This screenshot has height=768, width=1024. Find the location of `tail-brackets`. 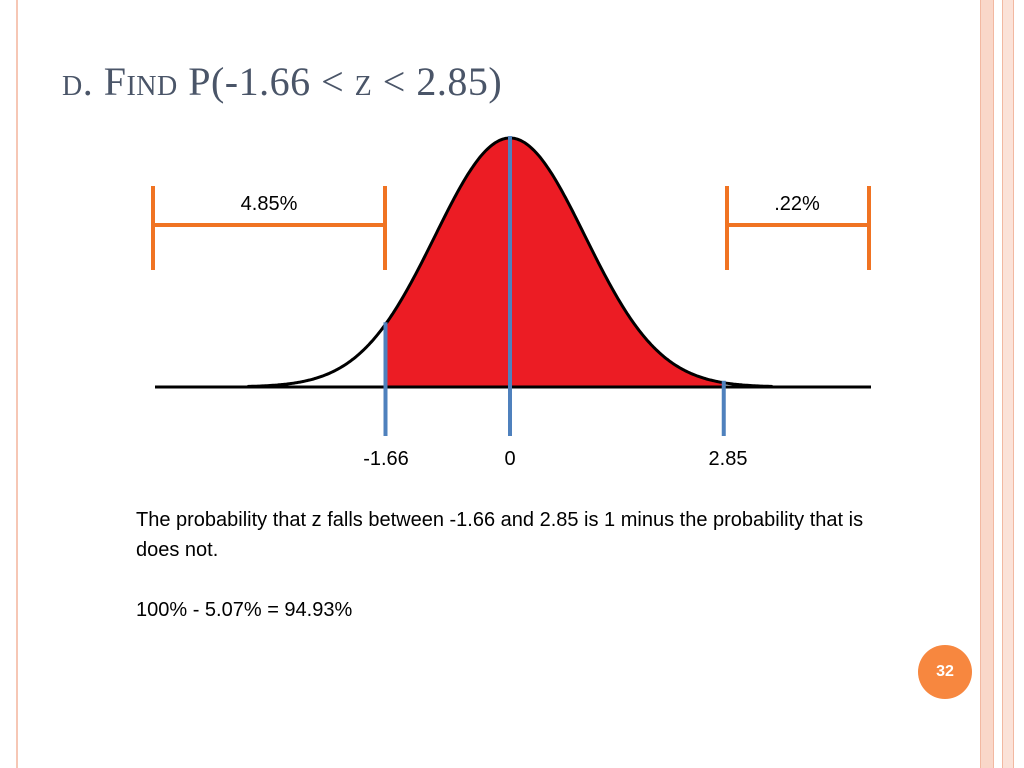

tail-brackets is located at coordinates (511, 228).